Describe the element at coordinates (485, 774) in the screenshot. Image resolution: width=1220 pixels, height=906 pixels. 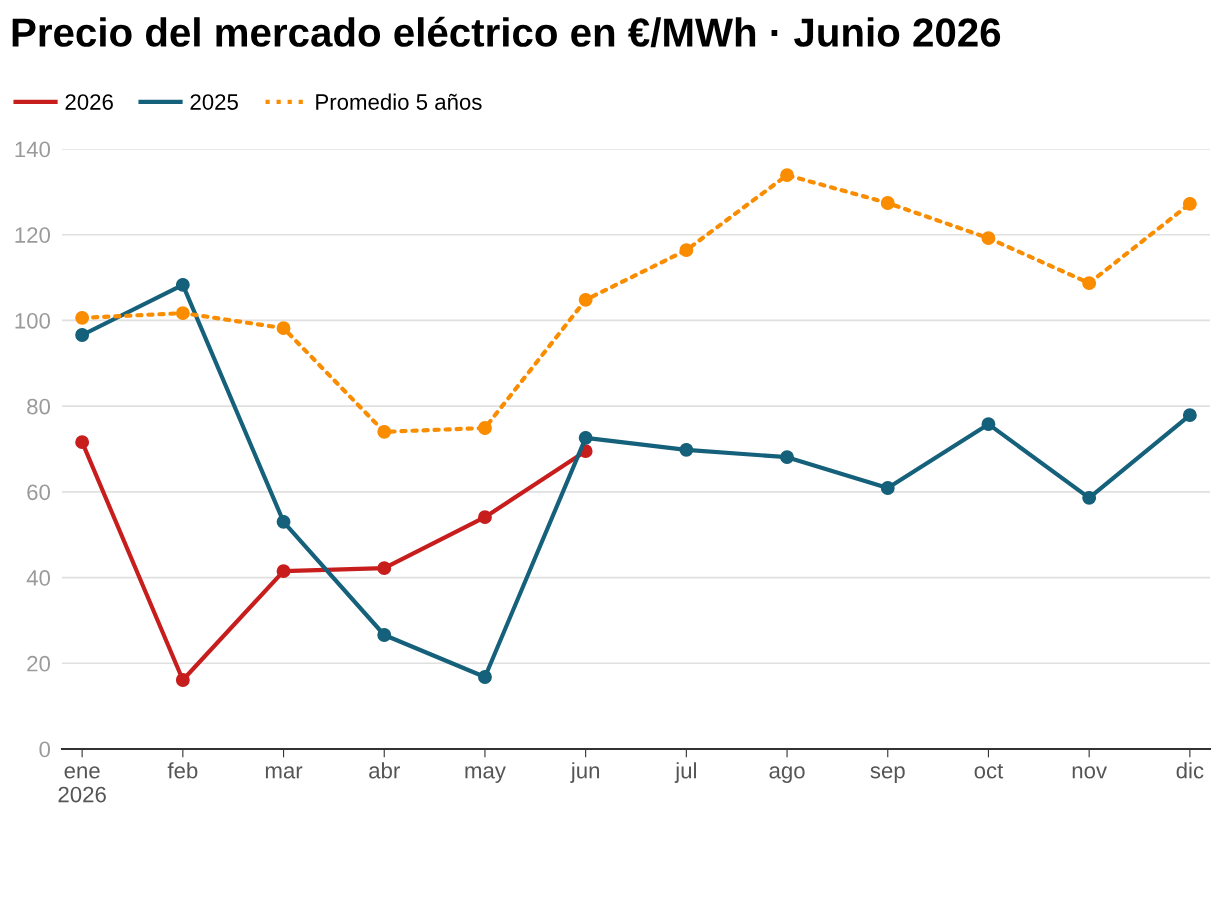
I see `x-tick-label: may` at that location.